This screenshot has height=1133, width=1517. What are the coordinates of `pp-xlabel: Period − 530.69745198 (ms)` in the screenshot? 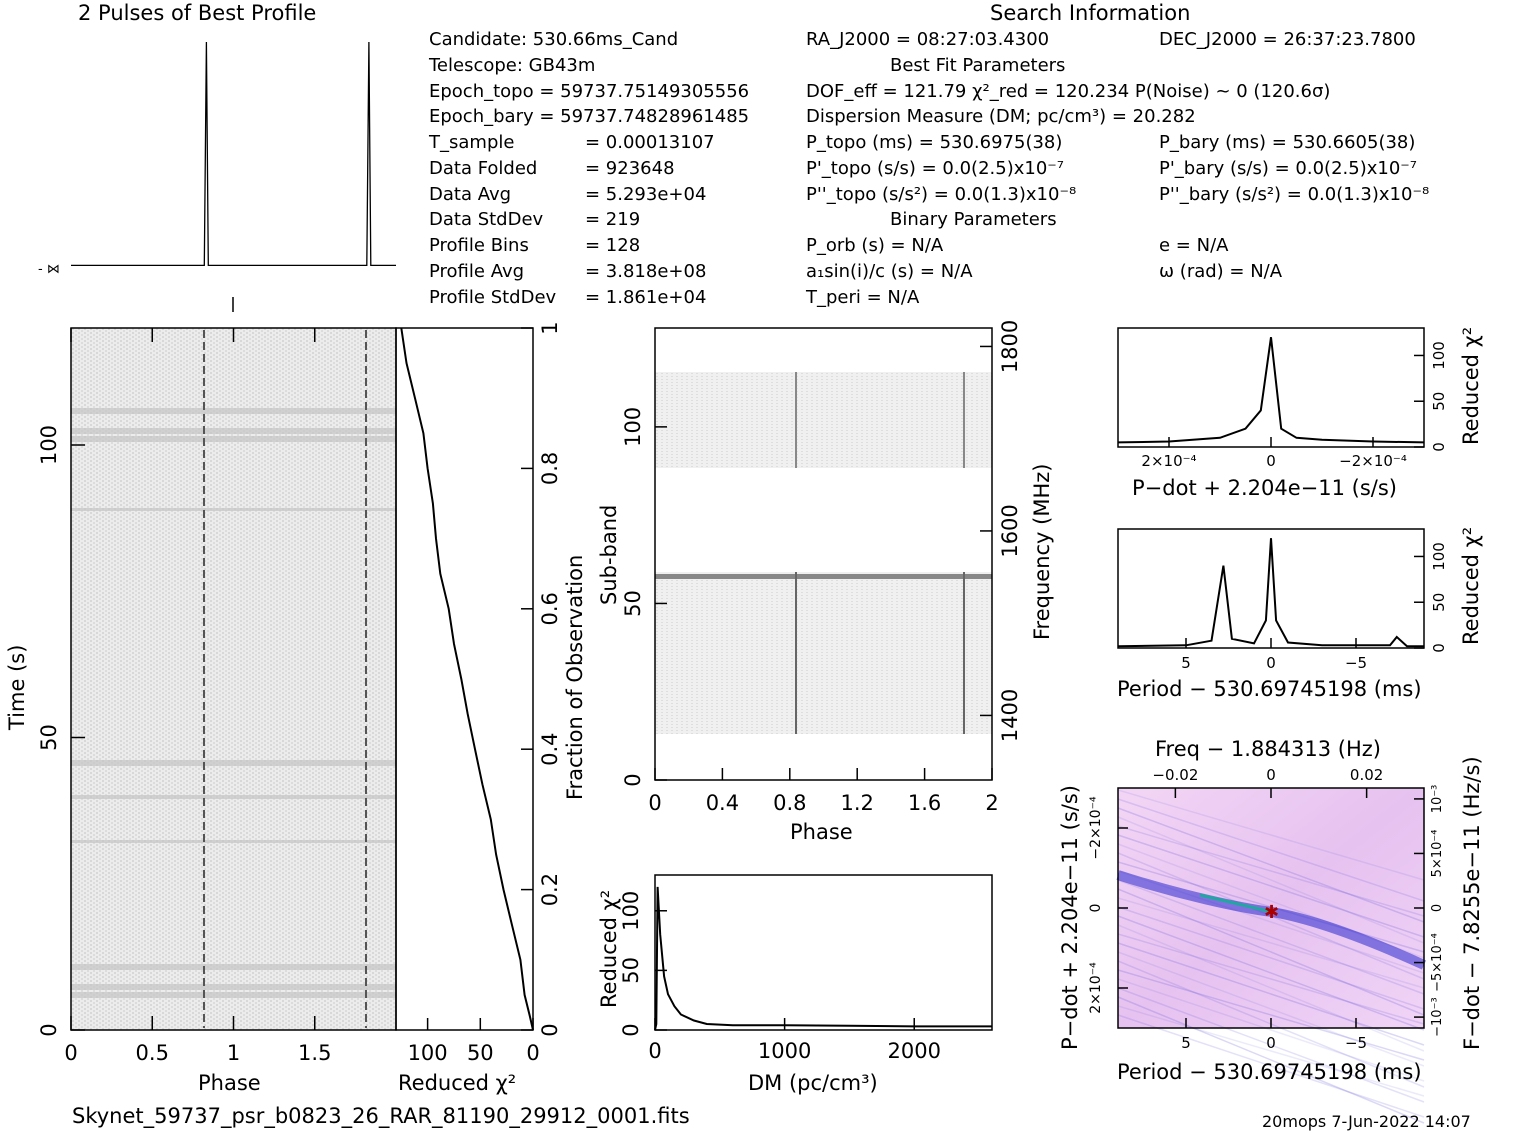 It's located at (1269, 1072).